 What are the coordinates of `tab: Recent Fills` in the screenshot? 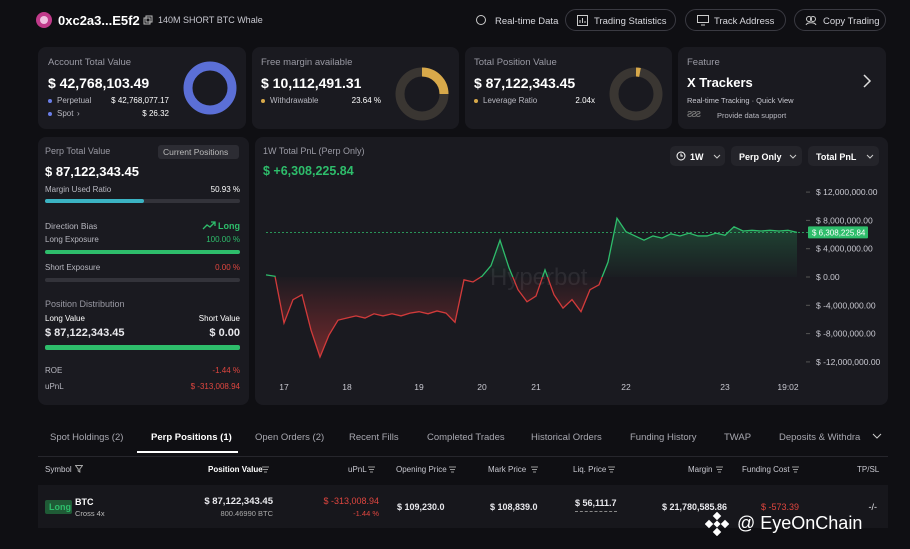 It's located at (374, 437).